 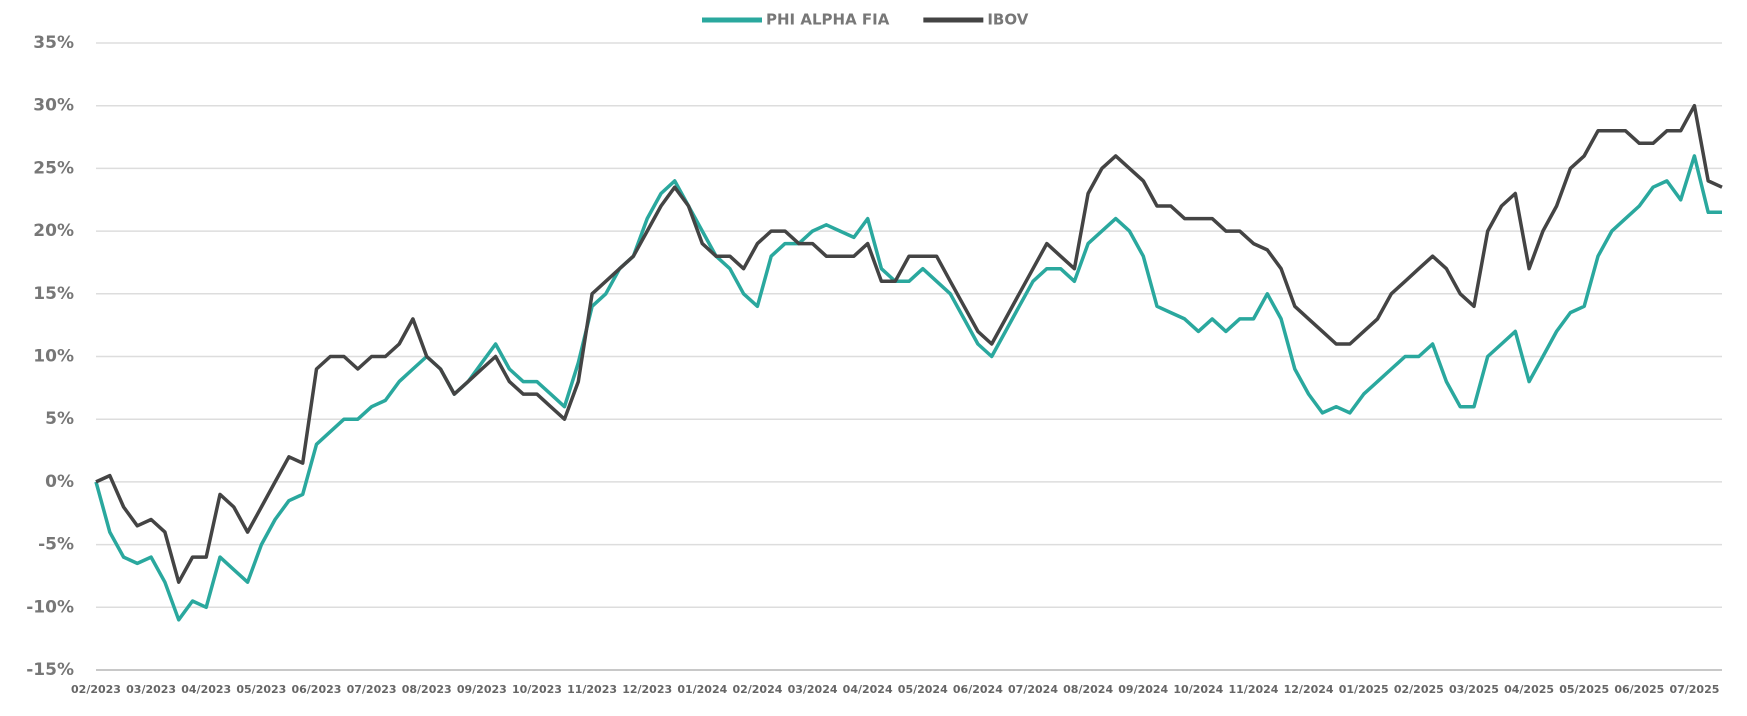 I want to click on x-tick-label: 09/2024, so click(x=1143, y=689).